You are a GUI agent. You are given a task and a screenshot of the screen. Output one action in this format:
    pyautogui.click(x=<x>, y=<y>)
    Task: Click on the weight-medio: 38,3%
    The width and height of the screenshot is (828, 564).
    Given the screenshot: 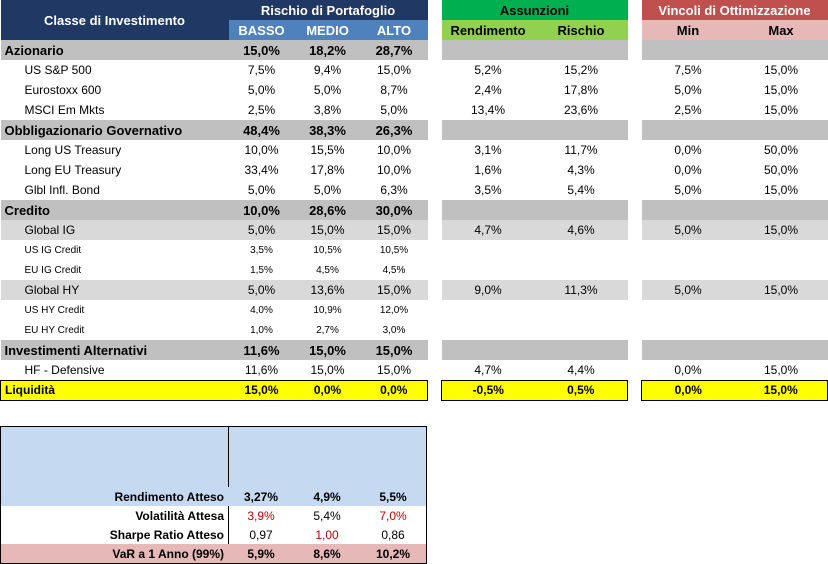 What is the action you would take?
    pyautogui.click(x=327, y=130)
    